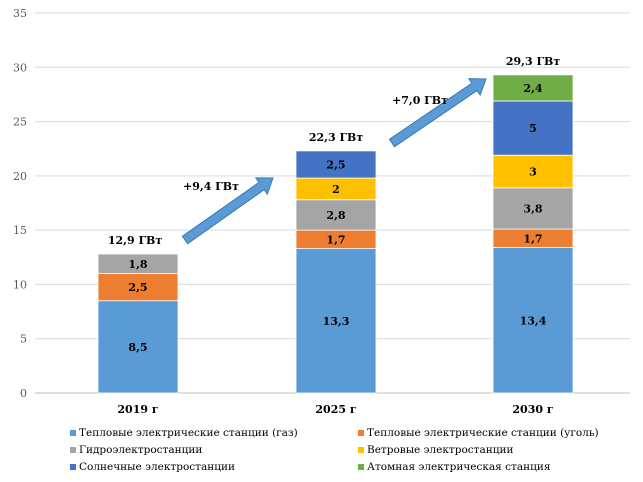 The height and width of the screenshot is (482, 643). What do you see at coordinates (211, 186) in the screenshot?
I see `increment-label: +9,4 ГВт` at bounding box center [211, 186].